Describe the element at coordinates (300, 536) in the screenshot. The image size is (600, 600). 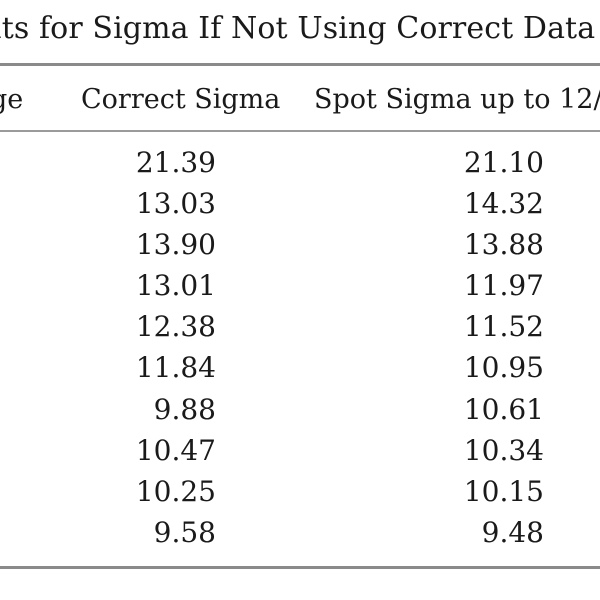
I see `table-row: 9.58 9.48` at that location.